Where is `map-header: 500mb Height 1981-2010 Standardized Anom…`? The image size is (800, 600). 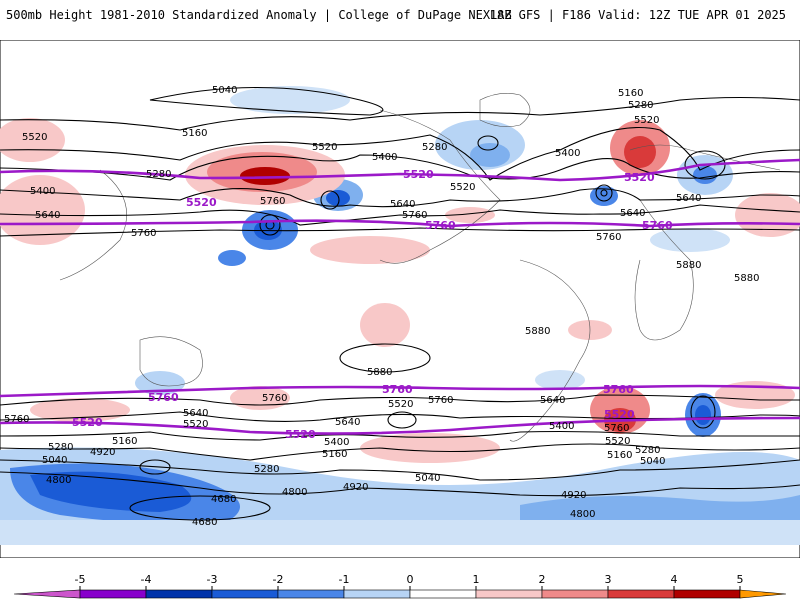 map-header: 500mb Height 1981-2010 Standardized Anom… is located at coordinates (400, 20).